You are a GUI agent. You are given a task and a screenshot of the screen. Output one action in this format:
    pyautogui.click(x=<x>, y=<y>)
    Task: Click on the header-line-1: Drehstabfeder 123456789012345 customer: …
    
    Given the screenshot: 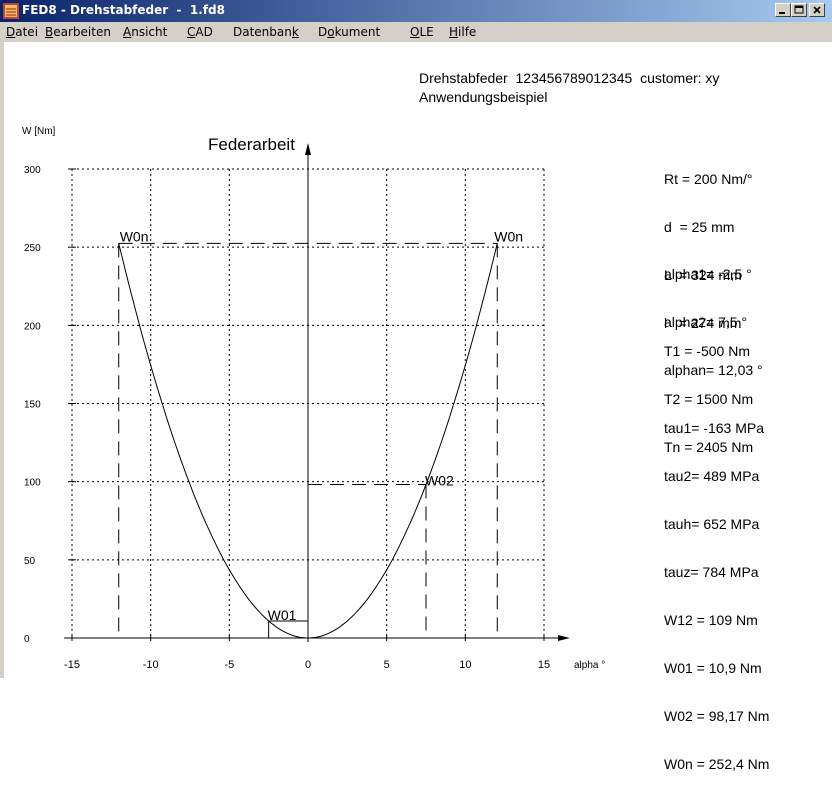 What is the action you would take?
    pyautogui.click(x=569, y=78)
    